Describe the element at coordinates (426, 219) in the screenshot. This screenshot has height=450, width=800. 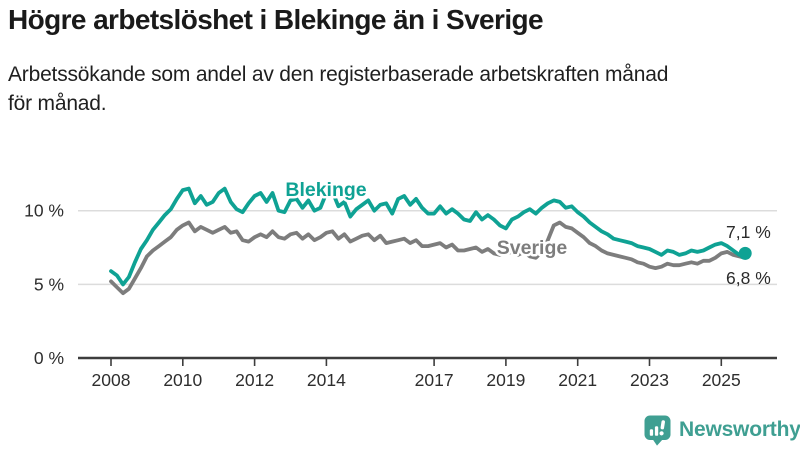
I see `series-labels: Blekinge Sverige` at that location.